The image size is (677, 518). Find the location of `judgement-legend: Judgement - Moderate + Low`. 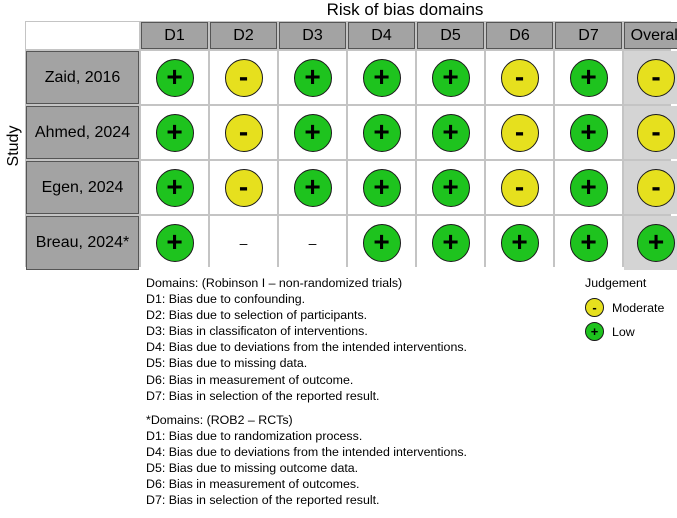

judgement-legend: Judgement - Moderate + Low is located at coordinates (624, 308).